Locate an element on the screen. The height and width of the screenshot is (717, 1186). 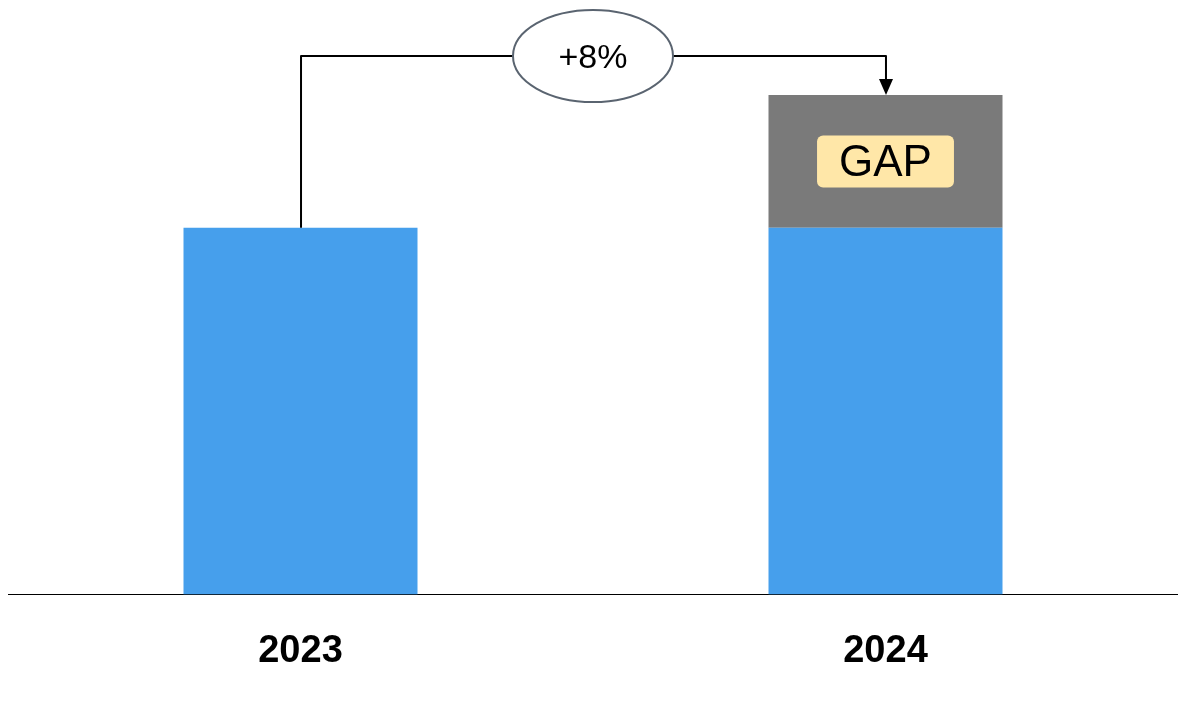
x-tick-label: 2024 is located at coordinates (885, 648).